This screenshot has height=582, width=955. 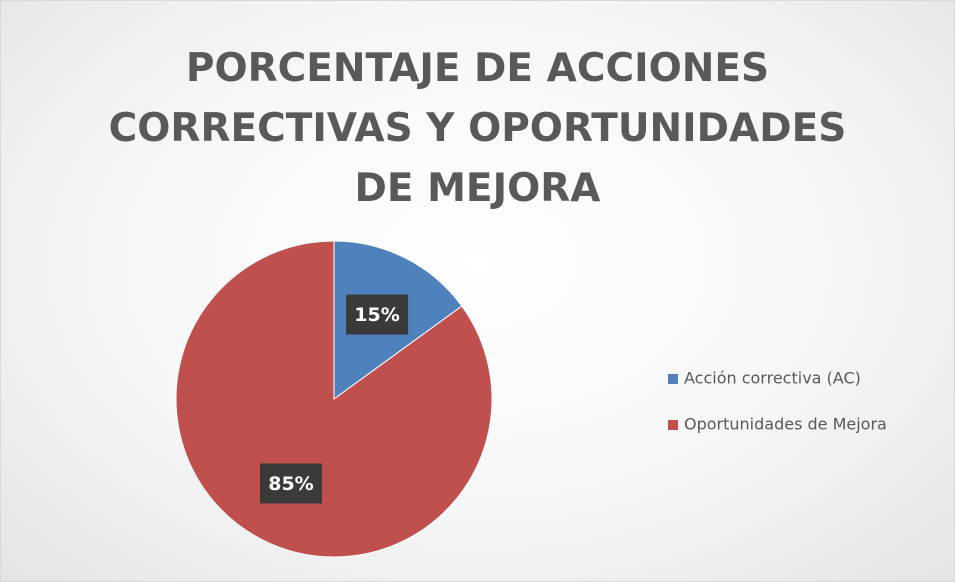 What do you see at coordinates (772, 378) in the screenshot?
I see `legend-label: Acción correctiva (AC)` at bounding box center [772, 378].